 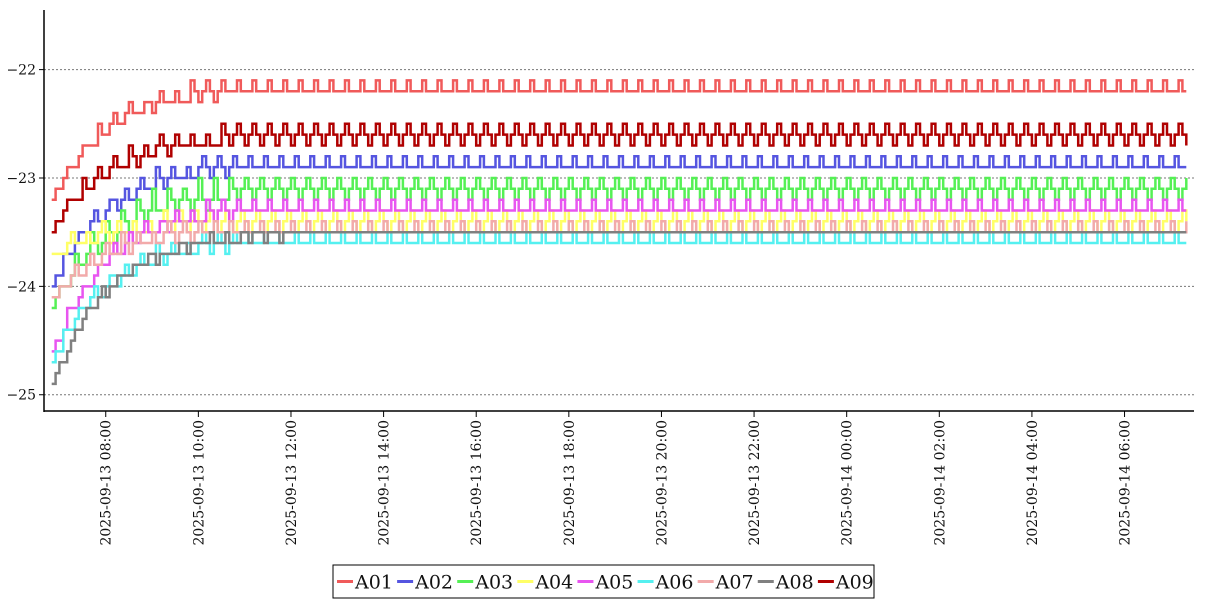 I want to click on legend: A01 A02 A03 A04 A05 A06 A07 A08 A09, so click(x=603, y=581).